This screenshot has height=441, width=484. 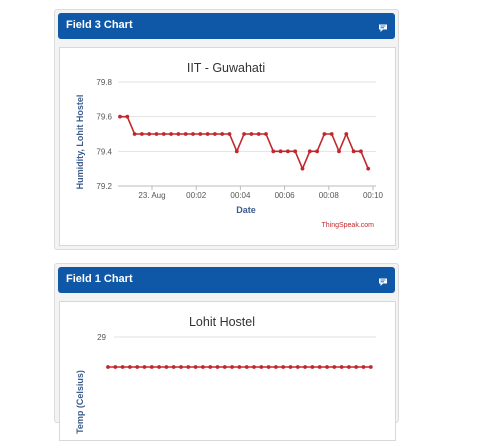 I want to click on x-tick-label: 00:02, so click(x=196, y=195).